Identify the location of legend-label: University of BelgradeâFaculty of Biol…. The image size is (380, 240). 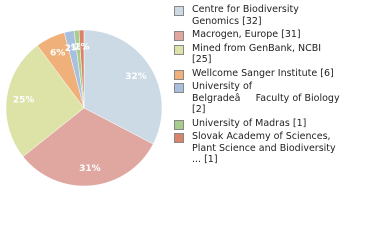
(266, 98).